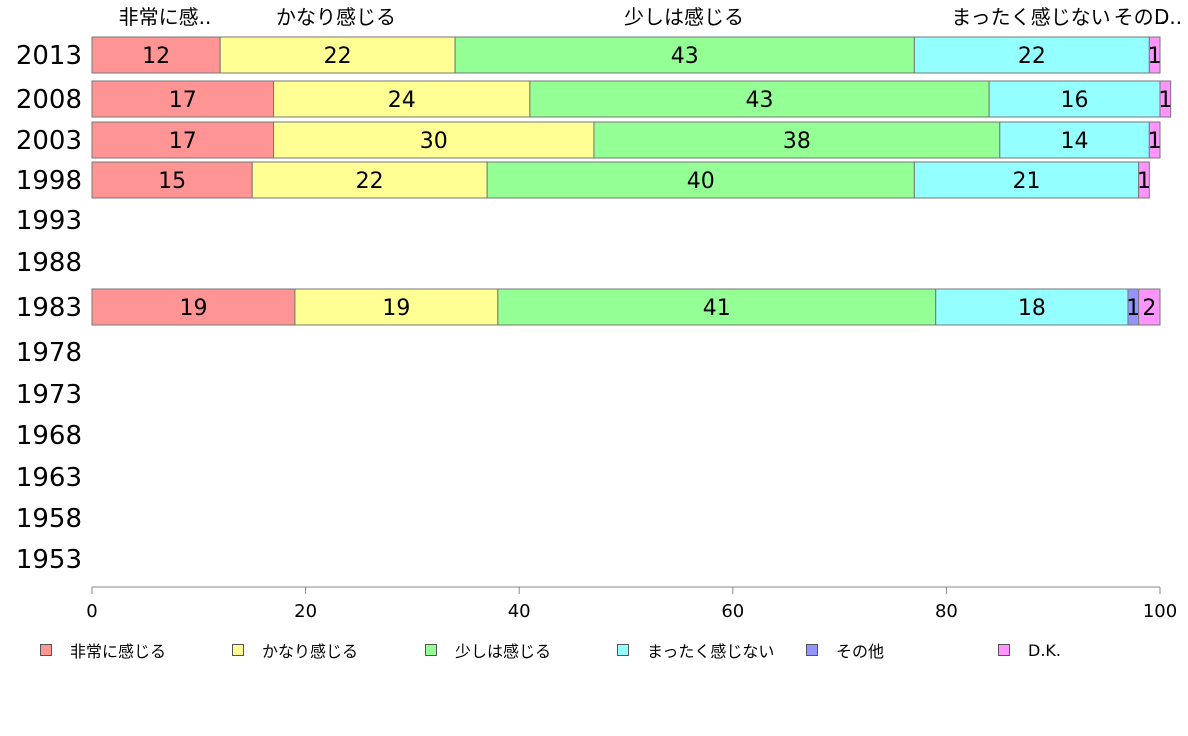 The width and height of the screenshot is (1188, 736). I want to click on category-label: 2013, so click(49, 56).